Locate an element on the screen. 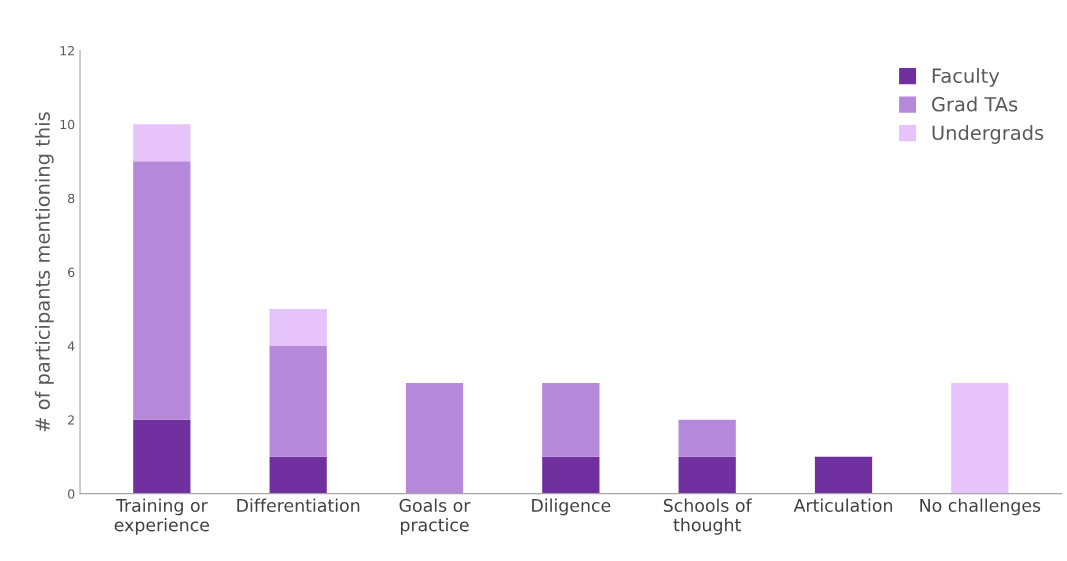 The image size is (1067, 561). y-tick-label: 8 is located at coordinates (71, 198).